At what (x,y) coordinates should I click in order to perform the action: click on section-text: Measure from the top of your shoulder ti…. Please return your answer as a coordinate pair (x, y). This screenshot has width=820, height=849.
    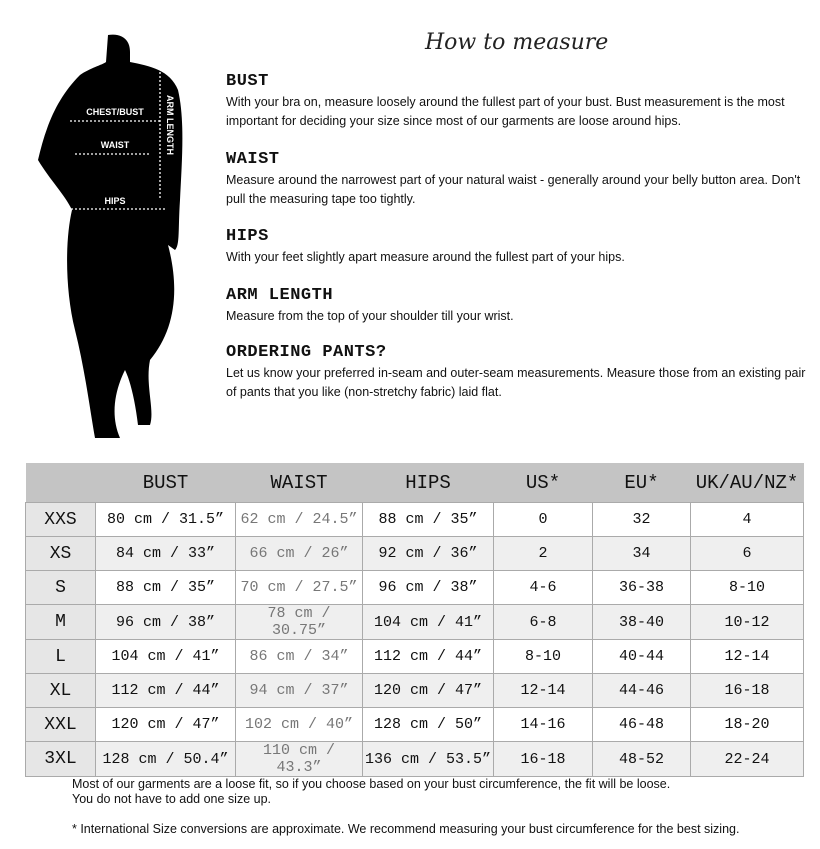
    Looking at the image, I should click on (370, 316).